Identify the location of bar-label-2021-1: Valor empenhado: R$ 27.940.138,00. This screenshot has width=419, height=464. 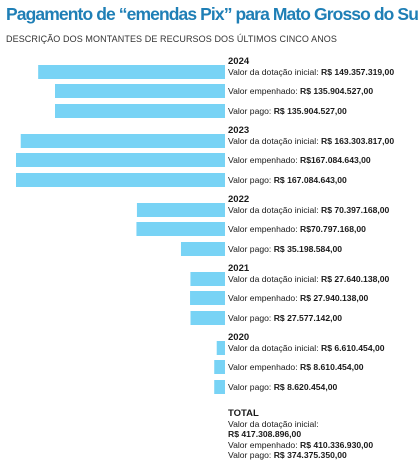
(298, 298).